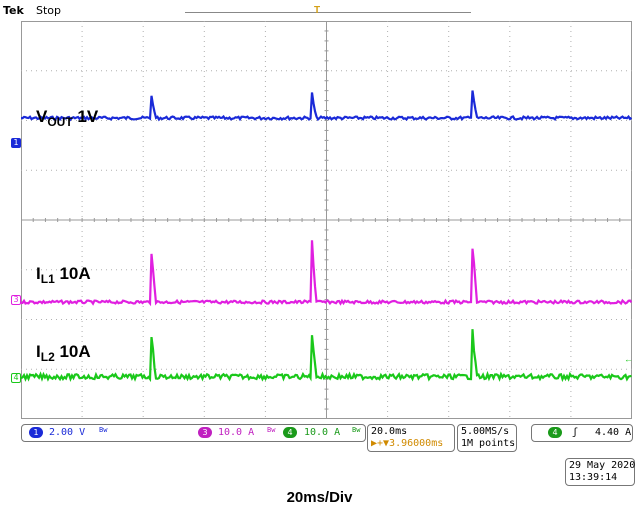 The height and width of the screenshot is (512, 639). I want to click on figure-caption: 20ms/Div, so click(319, 497).